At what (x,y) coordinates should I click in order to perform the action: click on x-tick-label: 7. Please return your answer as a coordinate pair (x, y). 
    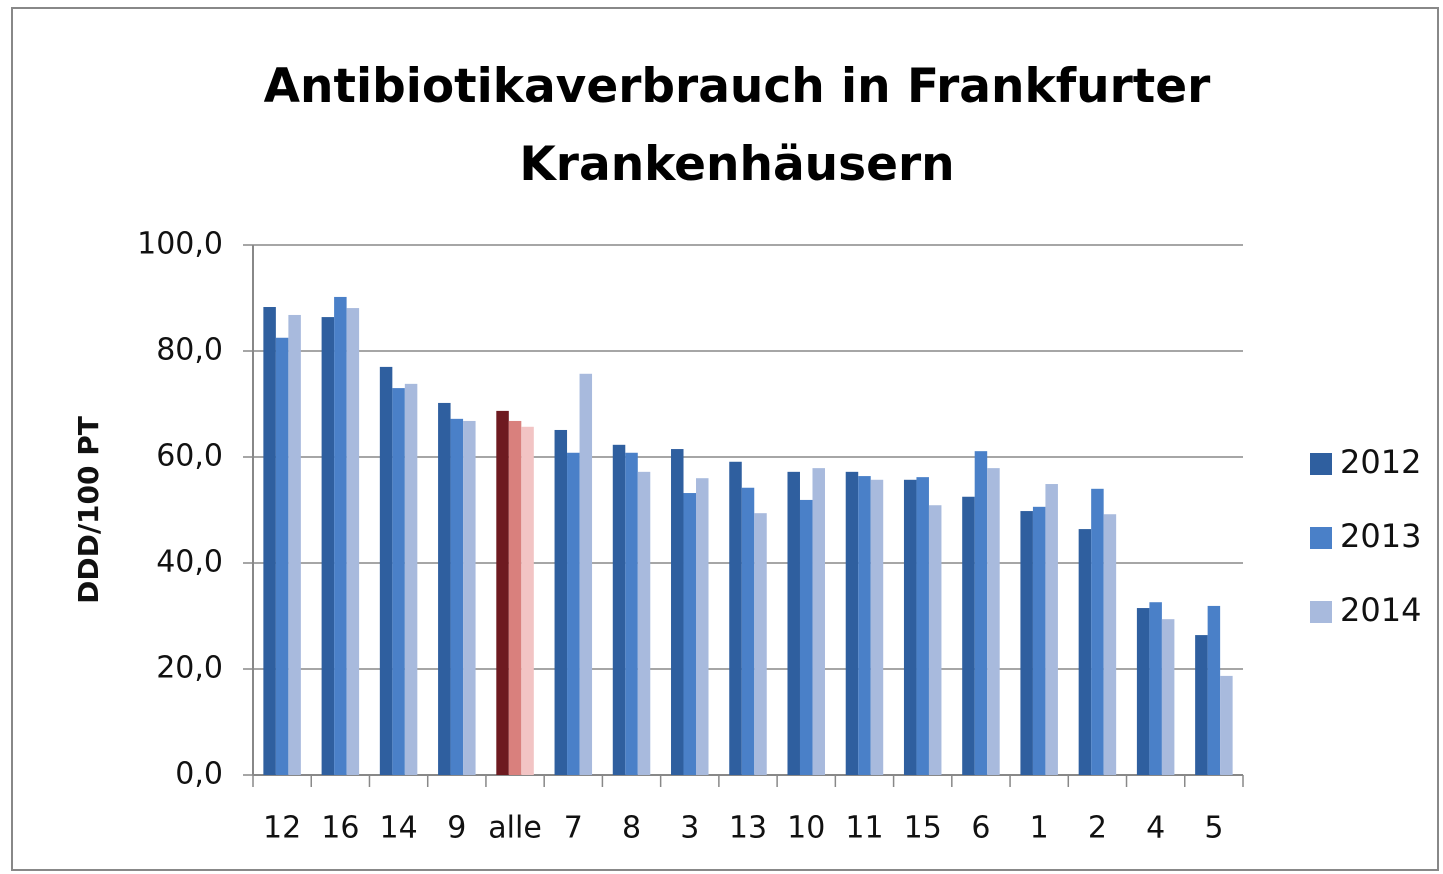
    Looking at the image, I should click on (573, 828).